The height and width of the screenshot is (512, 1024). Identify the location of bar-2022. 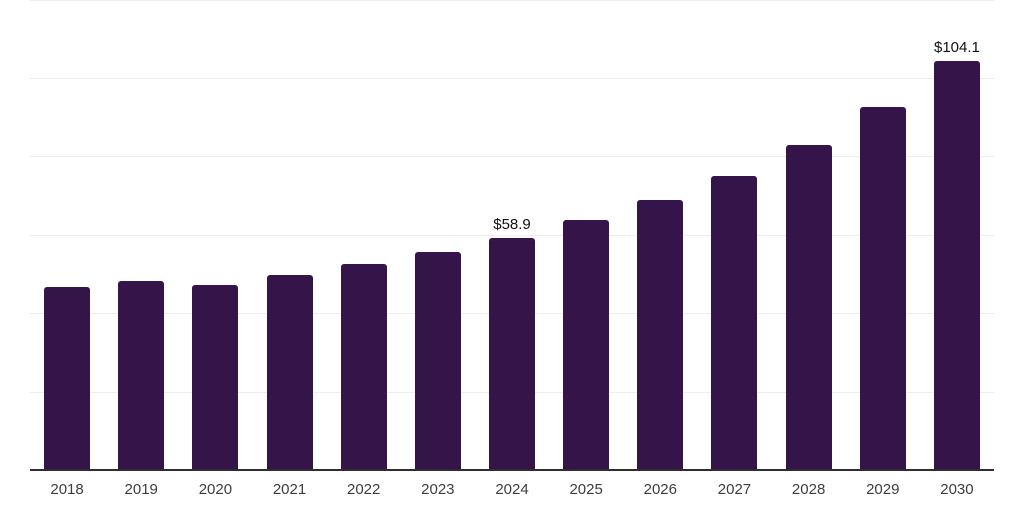
(363, 366).